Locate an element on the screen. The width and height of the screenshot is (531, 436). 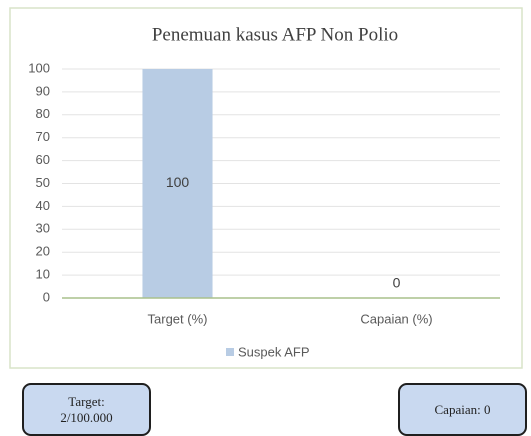
data-label: 0 is located at coordinates (397, 283).